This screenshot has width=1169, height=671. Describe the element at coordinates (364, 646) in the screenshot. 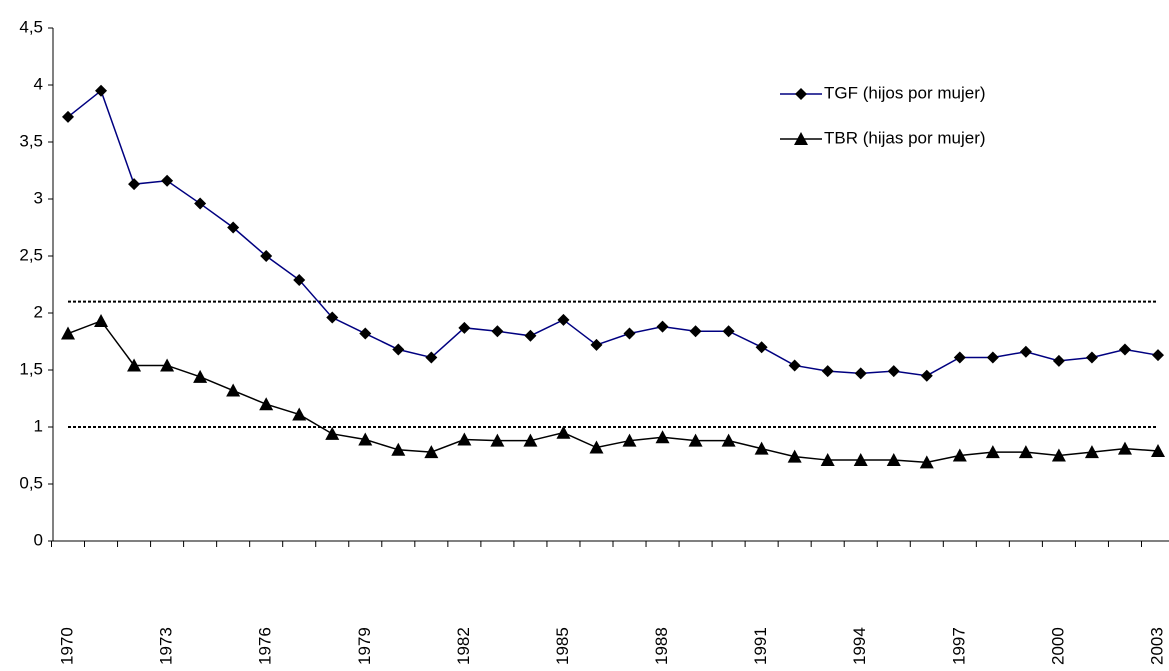

I see `x-tick-label: 1979` at that location.